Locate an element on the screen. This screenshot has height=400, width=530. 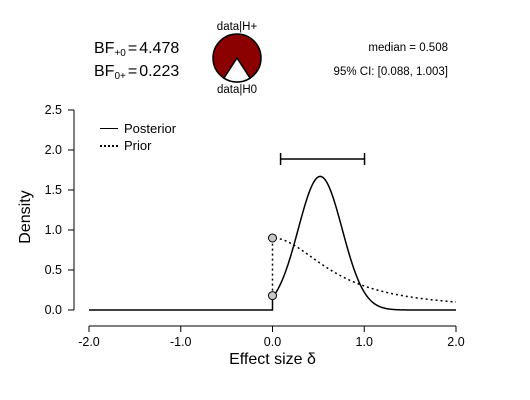
x-tick-label: 1.0 is located at coordinates (364, 342).